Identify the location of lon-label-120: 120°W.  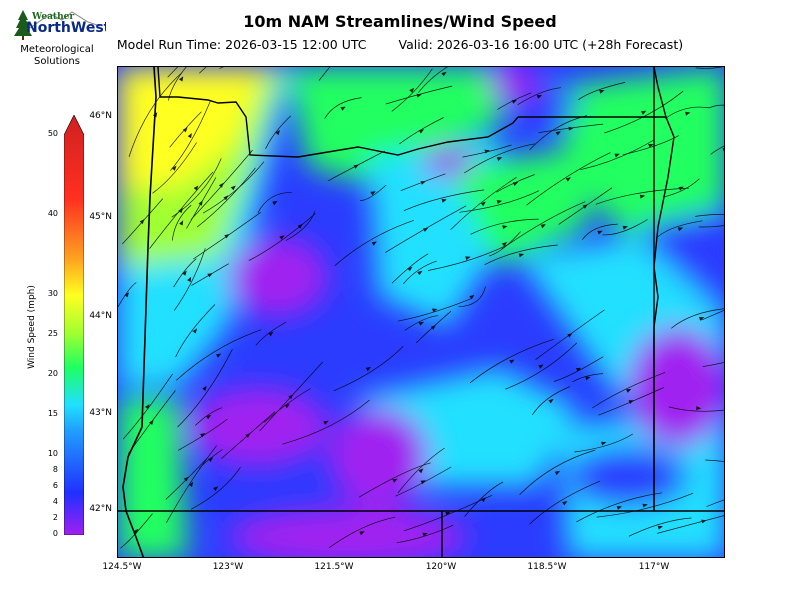
(441, 567).